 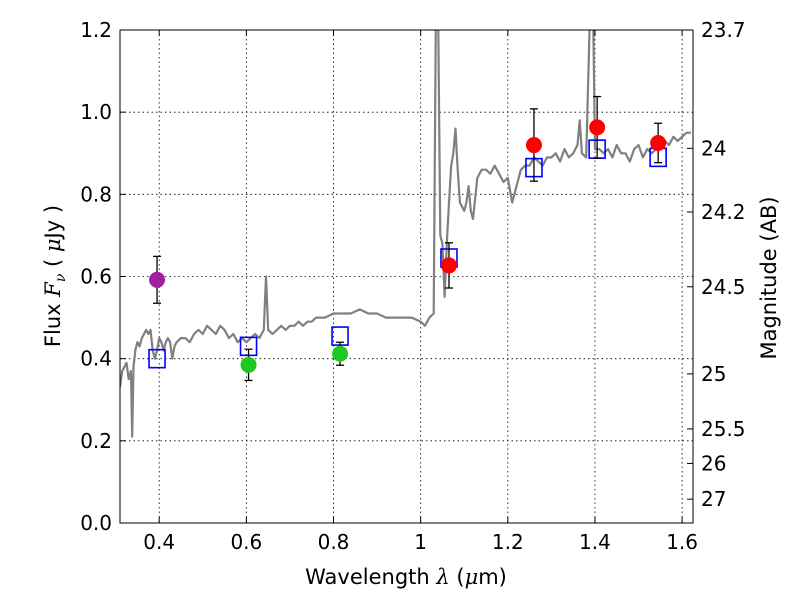 What do you see at coordinates (713, 499) in the screenshot?
I see `y2-tick-label: 27` at bounding box center [713, 499].